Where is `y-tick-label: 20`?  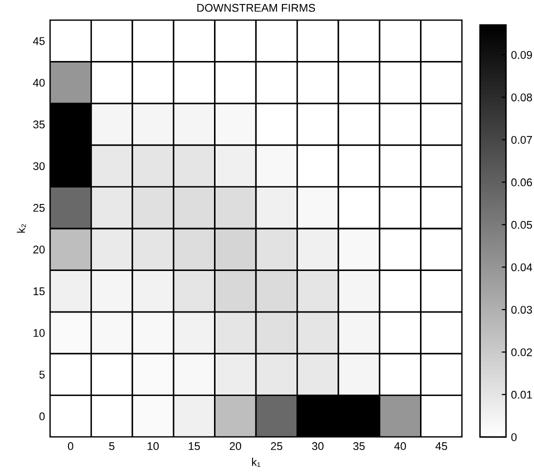
y-tick-label: 20 is located at coordinates (39, 250).